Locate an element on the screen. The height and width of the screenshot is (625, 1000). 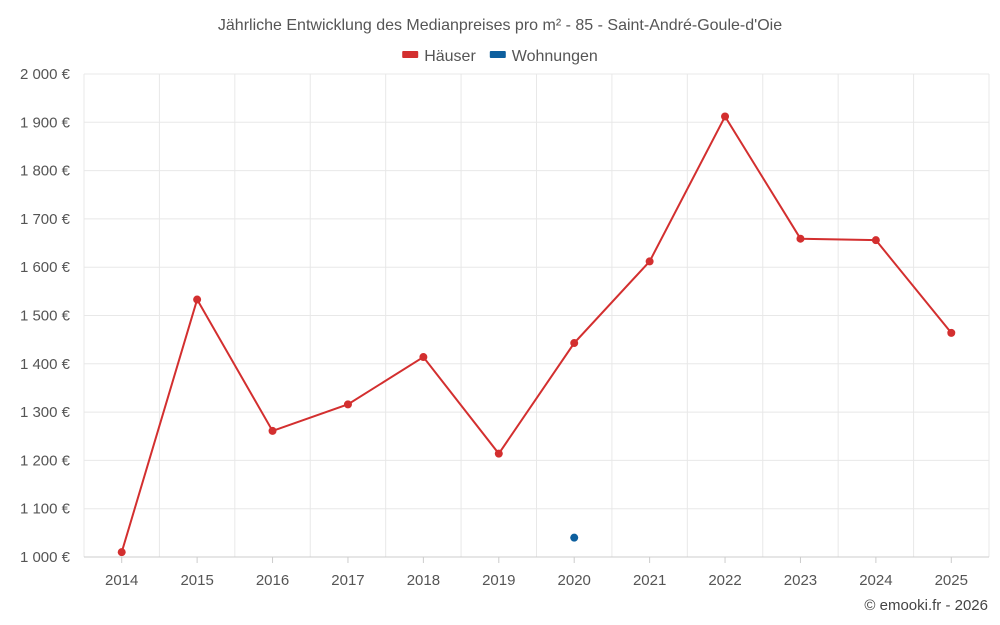
x-tick-label: 2024 is located at coordinates (875, 580).